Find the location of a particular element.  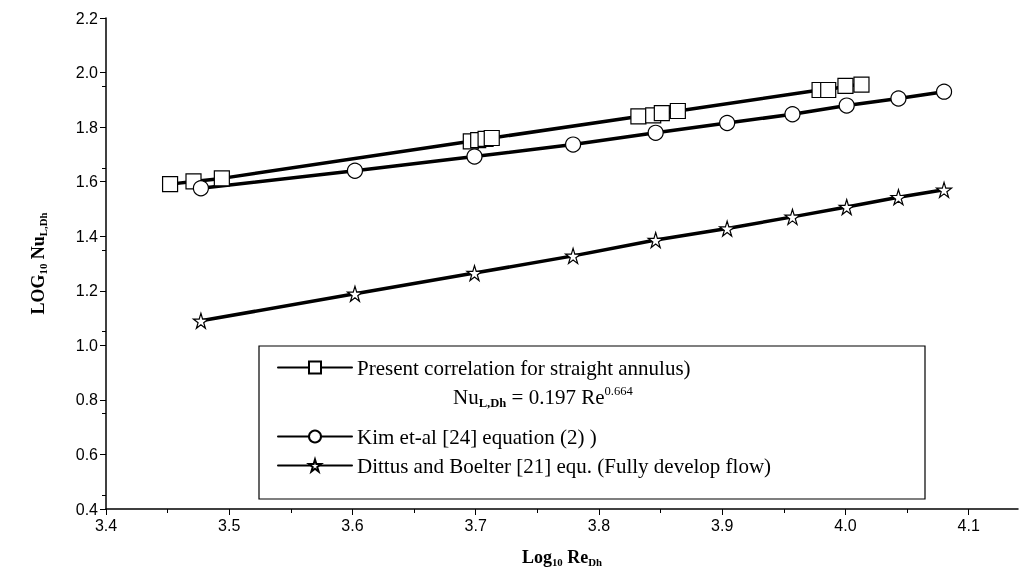

y-tick-label: 1.2 is located at coordinates (87, 291).